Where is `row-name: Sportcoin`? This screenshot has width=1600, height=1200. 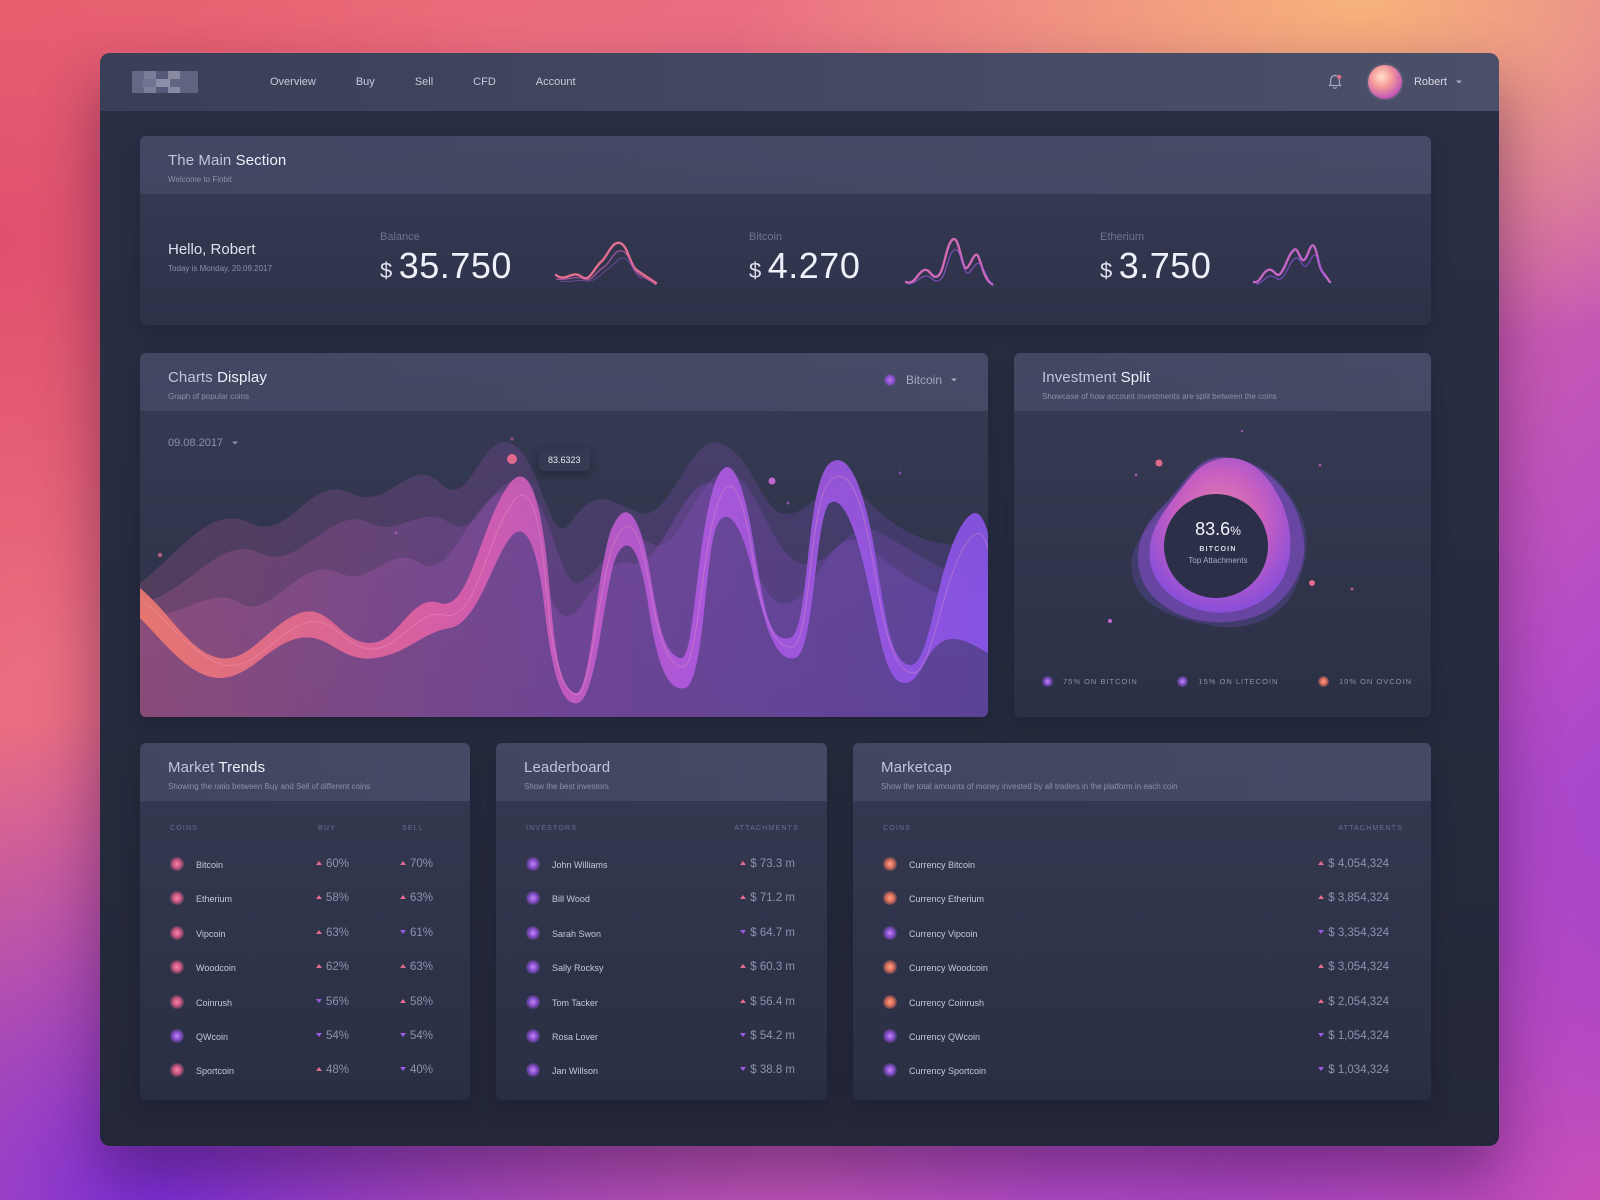
row-name: Sportcoin is located at coordinates (215, 1071).